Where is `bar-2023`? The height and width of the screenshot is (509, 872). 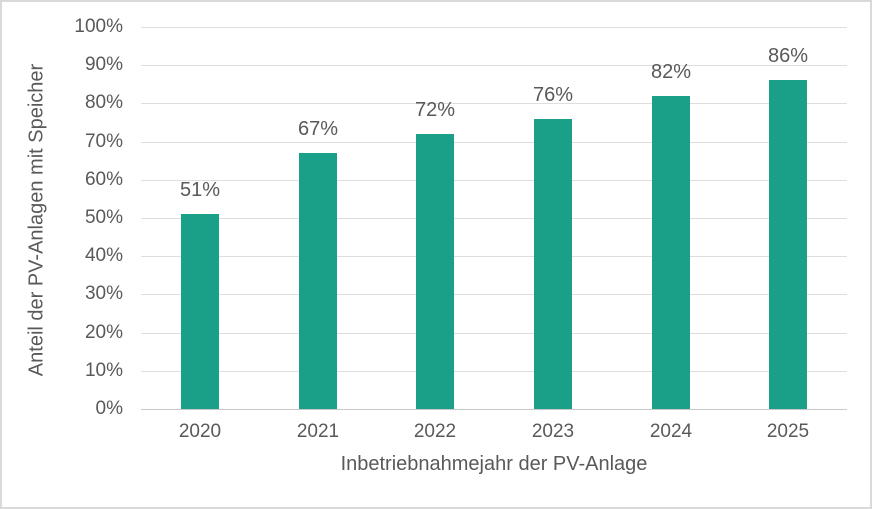 bar-2023 is located at coordinates (553, 264).